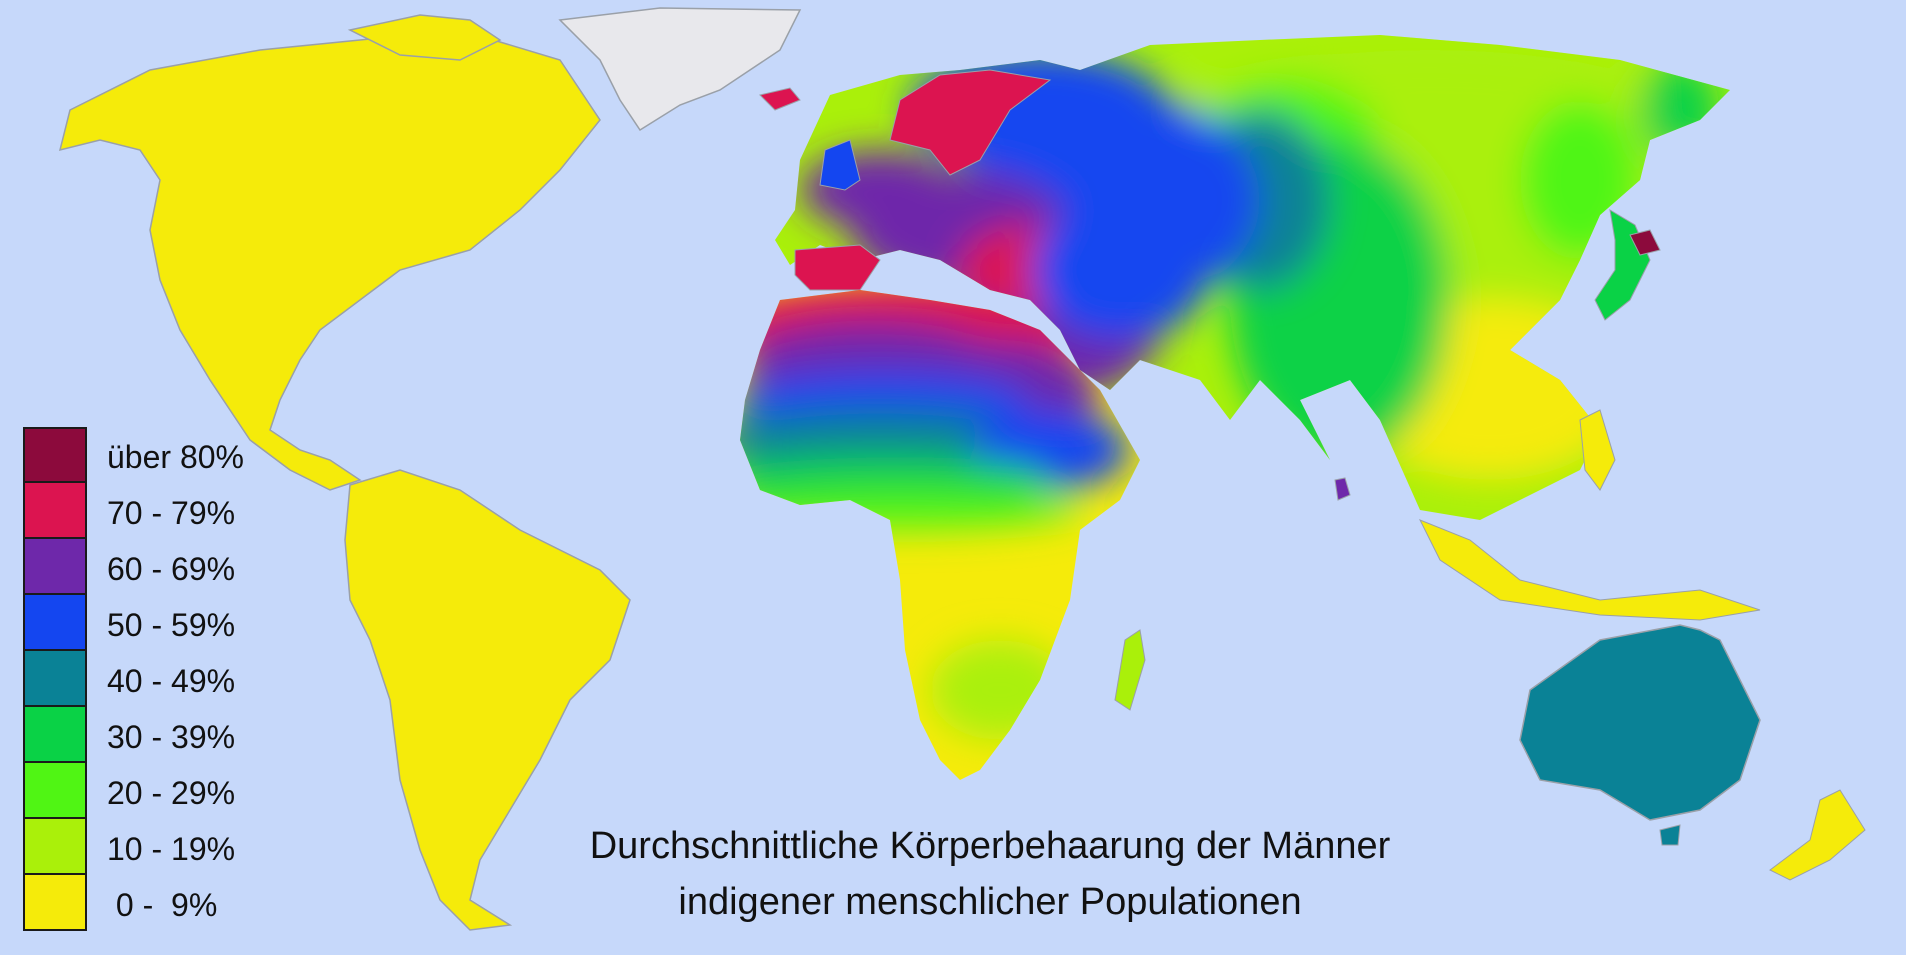 The height and width of the screenshot is (955, 1906). I want to click on legend-item: 30 - 39%, so click(143, 735).